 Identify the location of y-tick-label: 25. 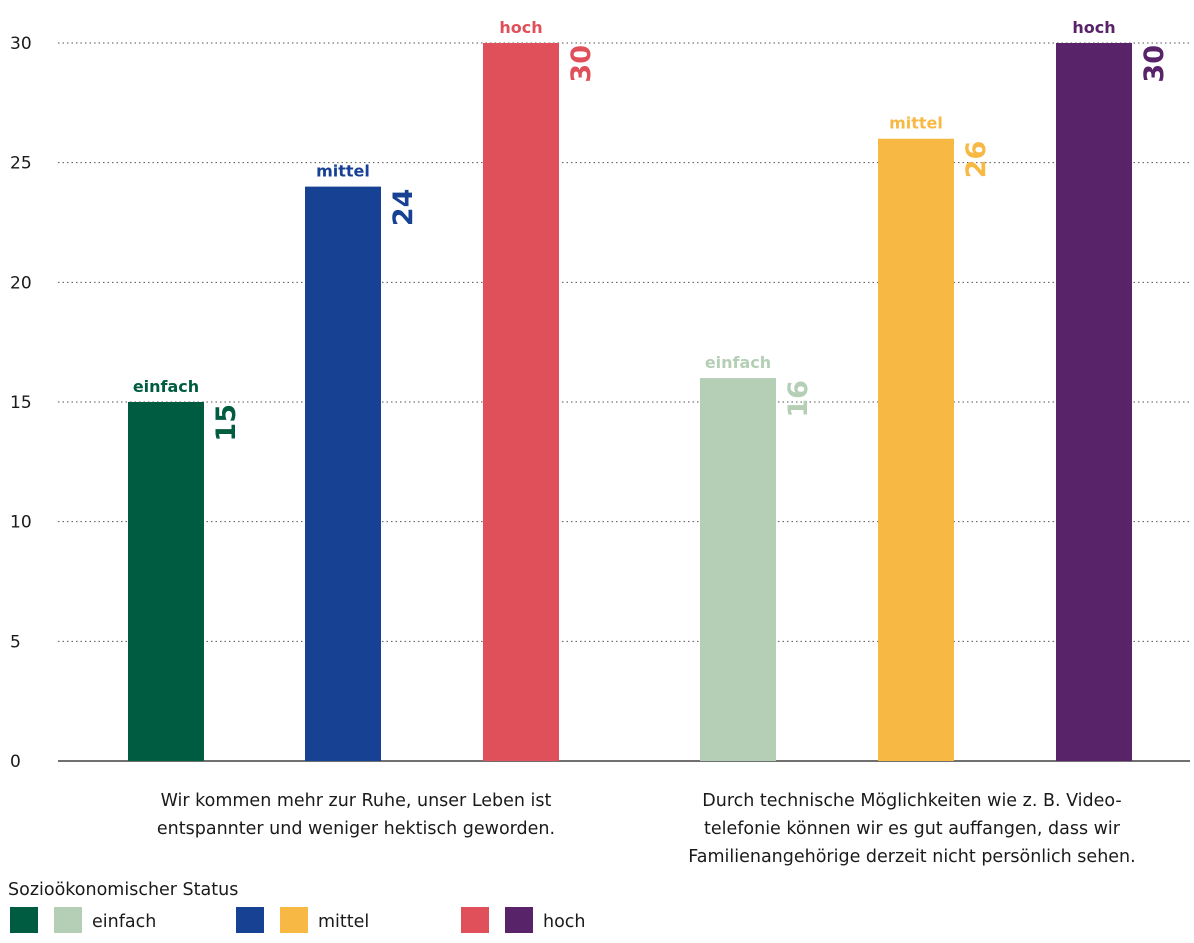
(21, 164).